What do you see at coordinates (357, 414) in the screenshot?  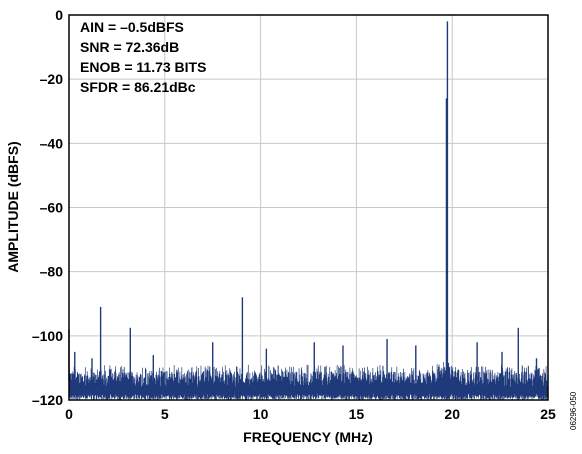 I see `x-tick-label: 15` at bounding box center [357, 414].